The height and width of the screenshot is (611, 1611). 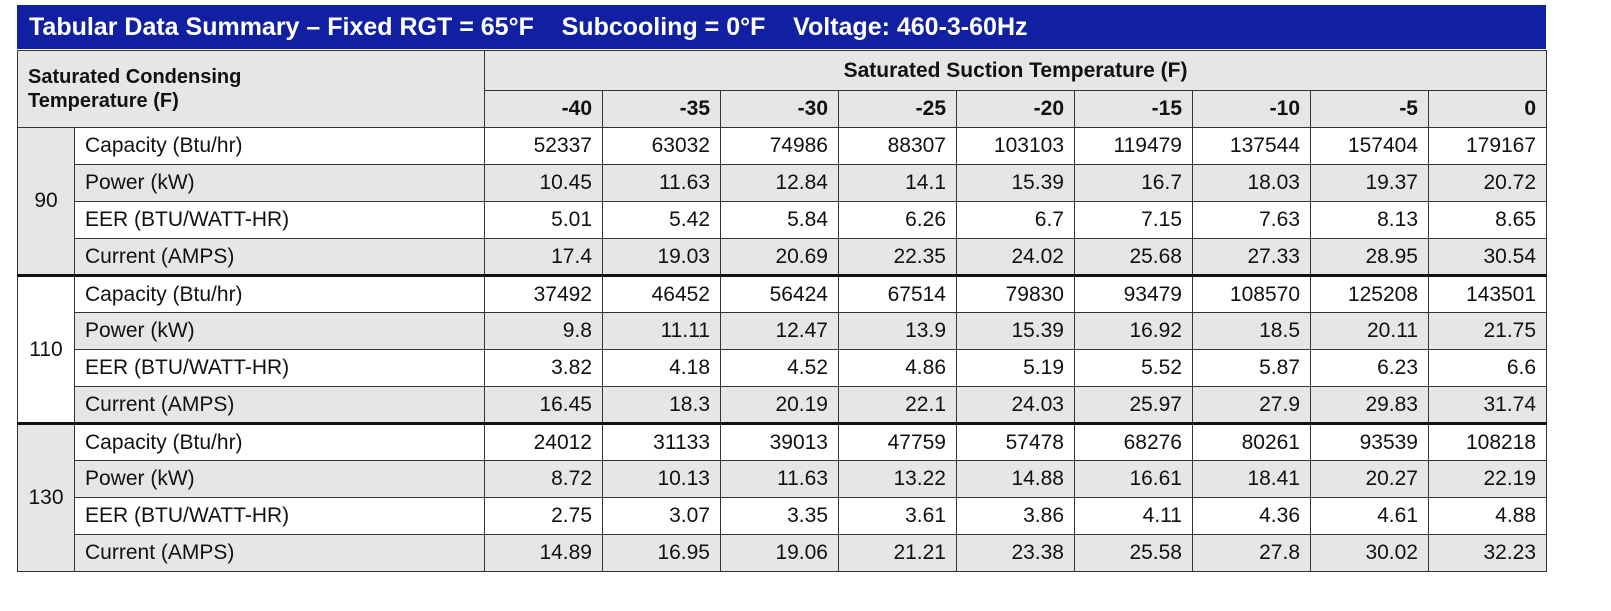 I want to click on value-cell: 8.65, so click(x=1487, y=220).